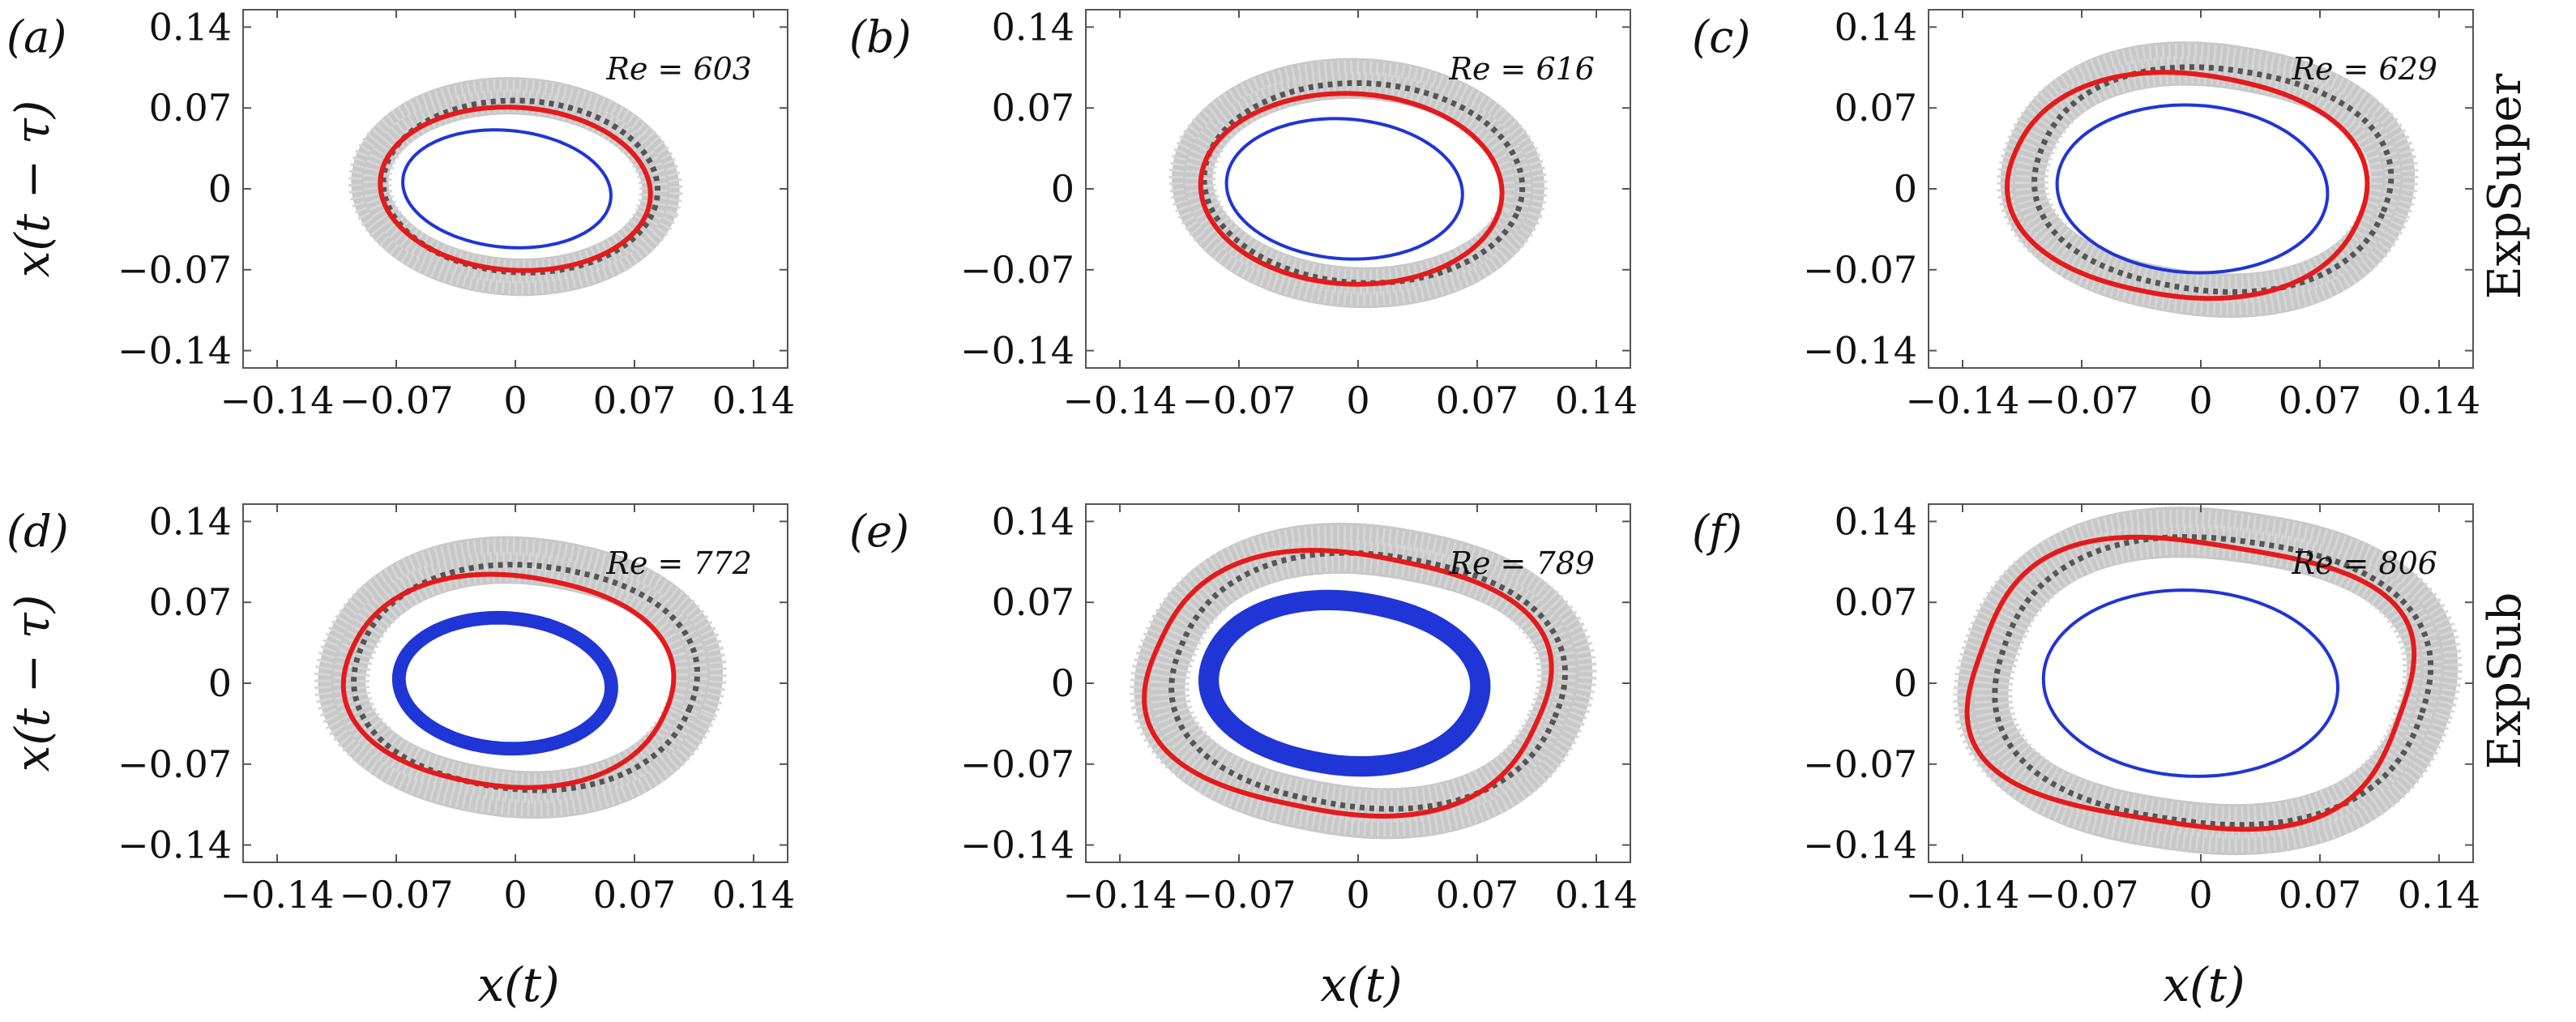 This screenshot has height=1022, width=2576. What do you see at coordinates (2204, 984) in the screenshot?
I see `x-axis-label-col3: x(t)` at bounding box center [2204, 984].